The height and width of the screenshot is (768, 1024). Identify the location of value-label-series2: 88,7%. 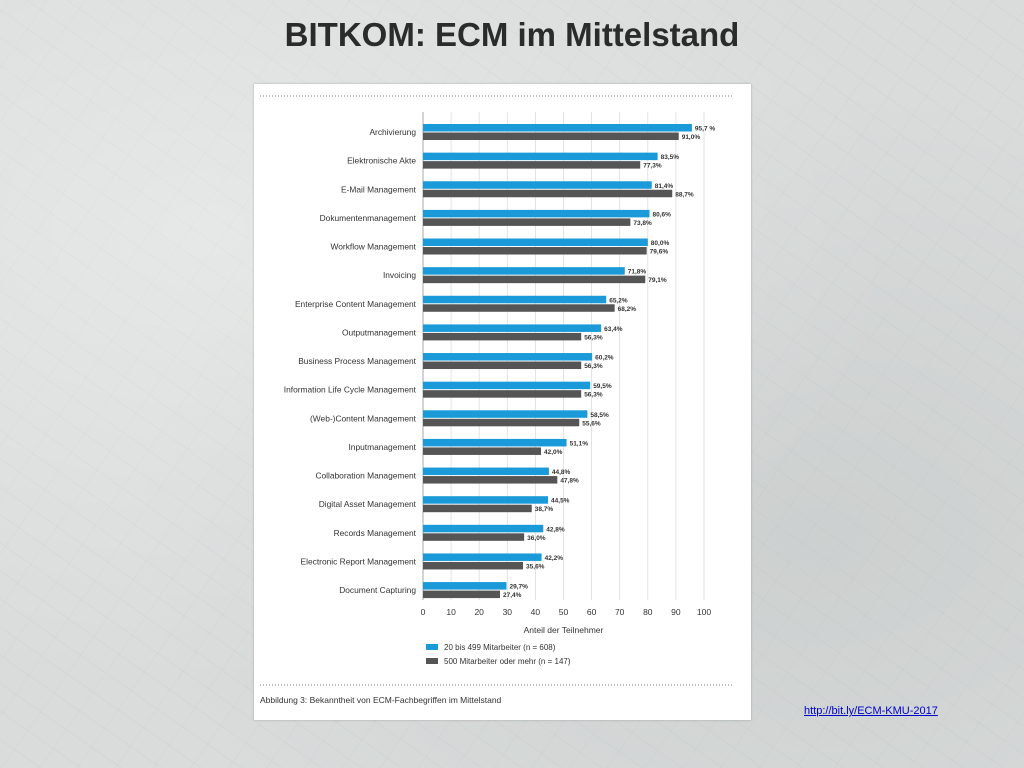
(684, 194).